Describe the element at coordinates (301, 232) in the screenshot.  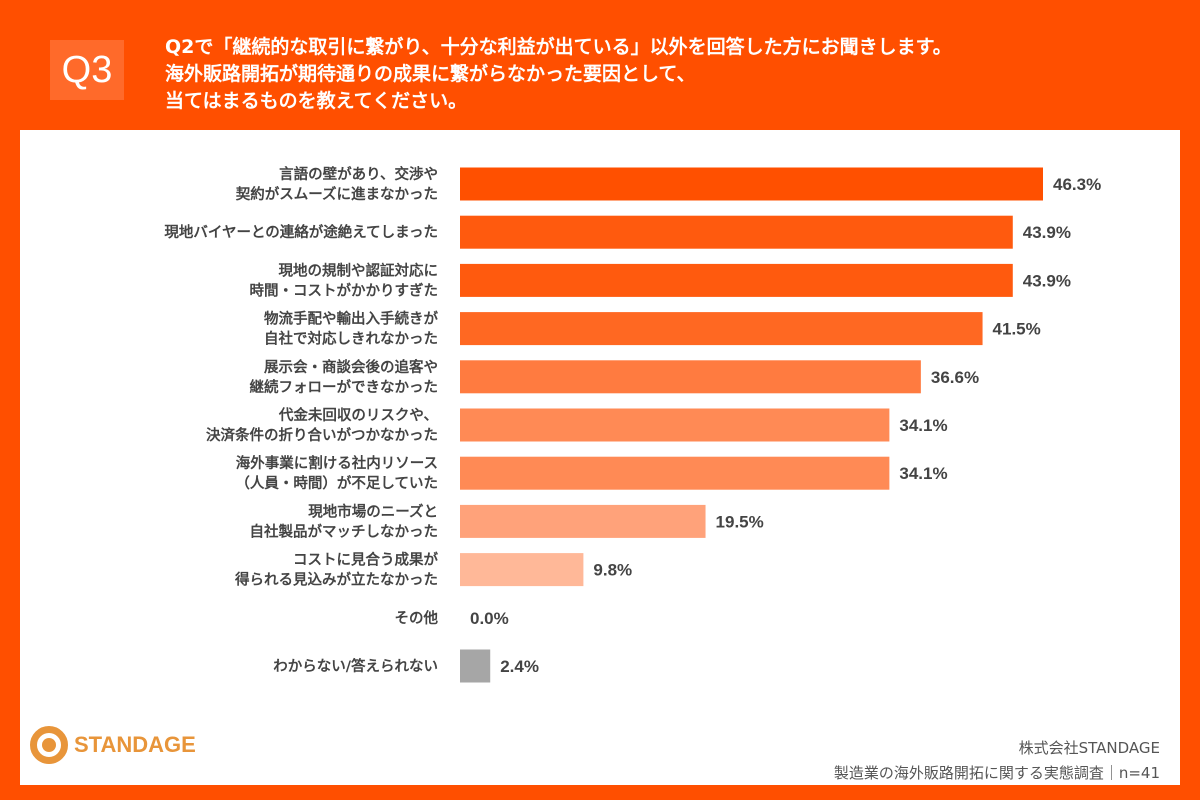
I see `category-label: 現地バイヤーとの連絡が途絶えてしまった` at that location.